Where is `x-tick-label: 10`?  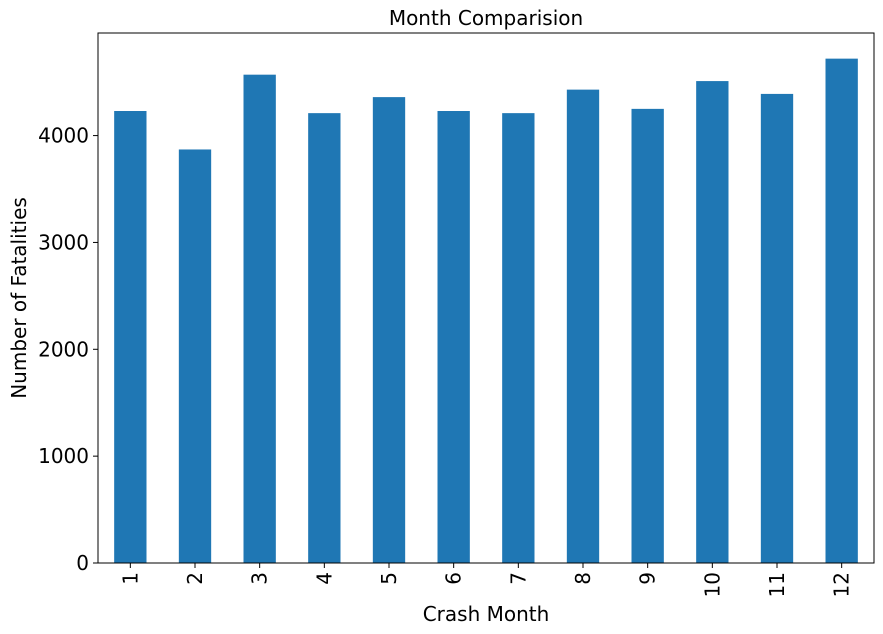
x-tick-label: 10 is located at coordinates (712, 584).